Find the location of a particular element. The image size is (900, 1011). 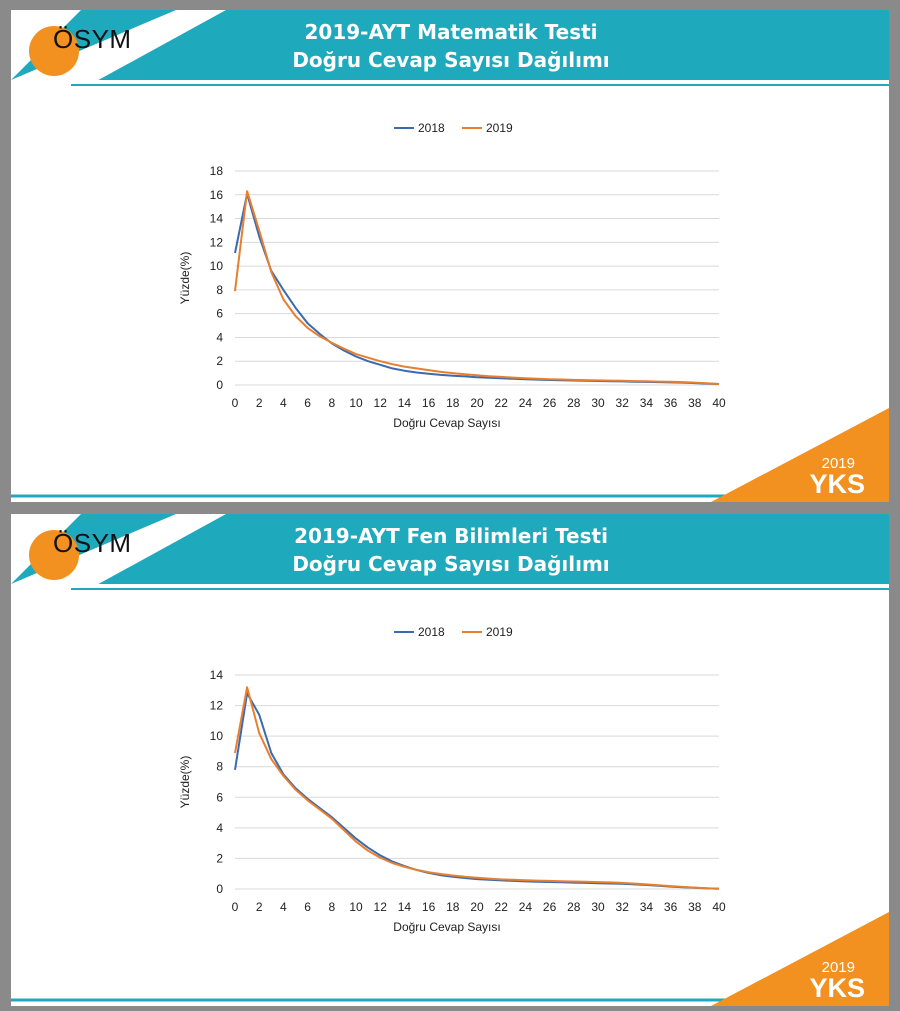

y-tick-label: 16 is located at coordinates (217, 195).